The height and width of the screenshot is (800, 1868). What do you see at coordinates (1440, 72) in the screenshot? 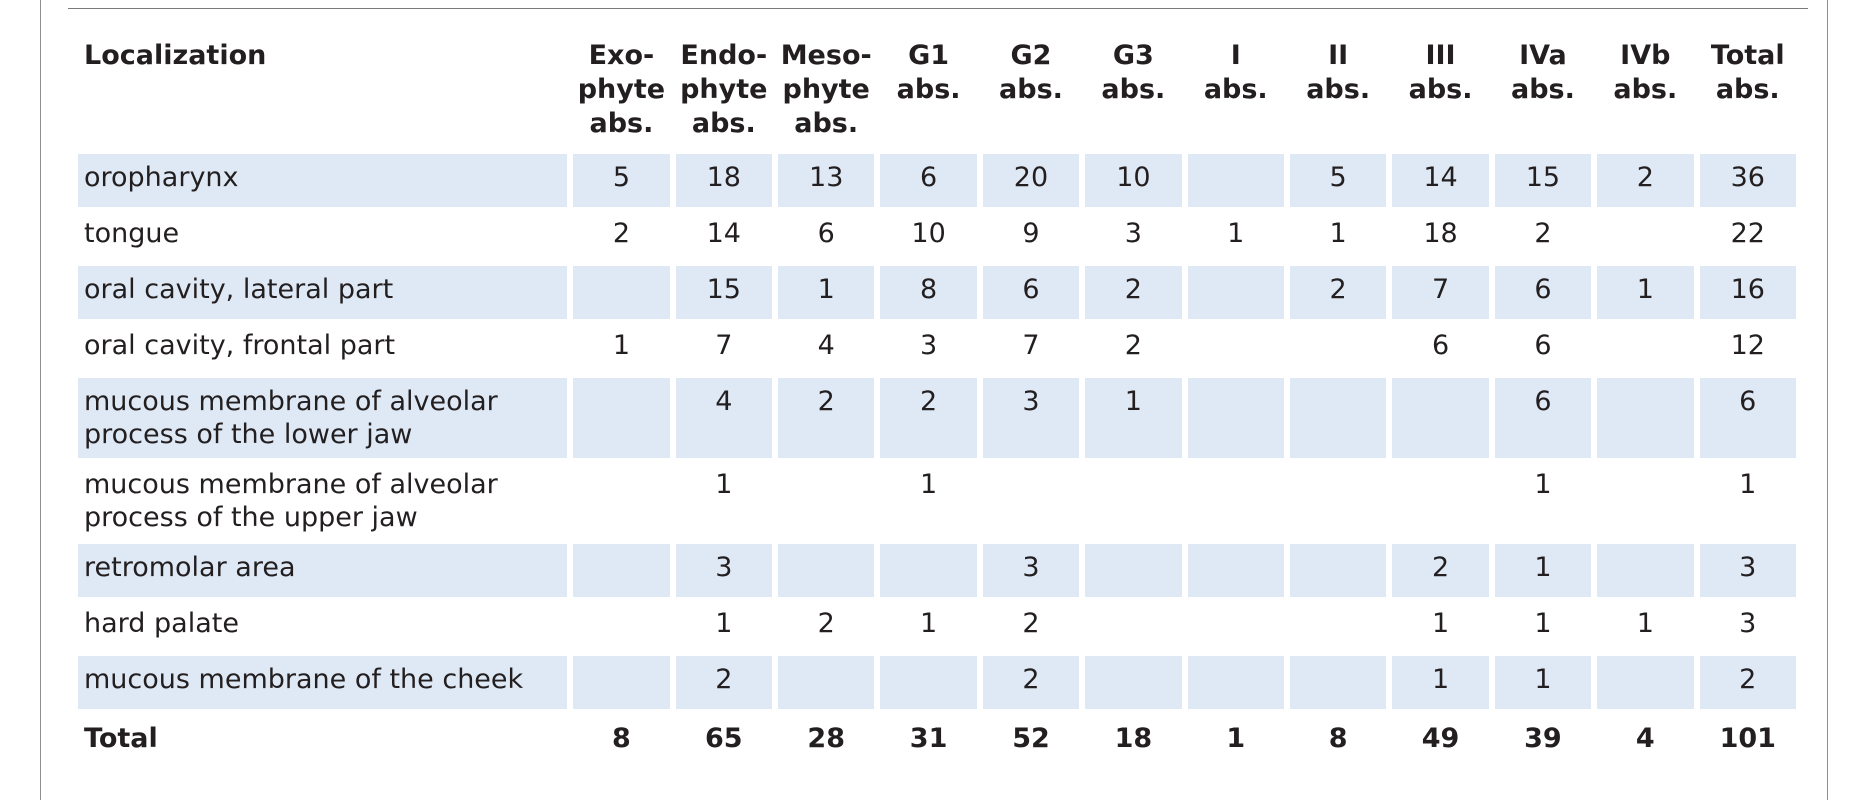
I see `column-header-9: III abs.` at bounding box center [1440, 72].